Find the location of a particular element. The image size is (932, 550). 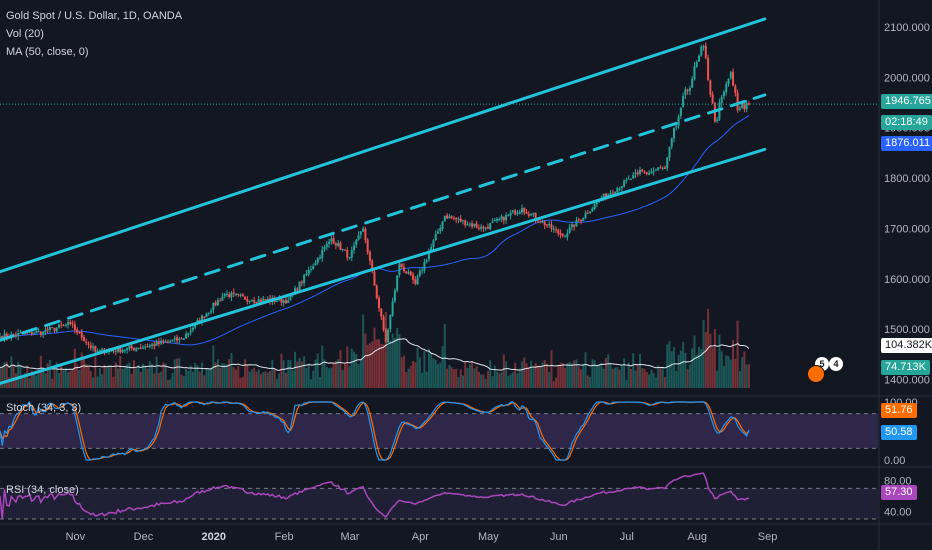

stoch-legend: Stoch (34, 3, 3) is located at coordinates (43, 408).